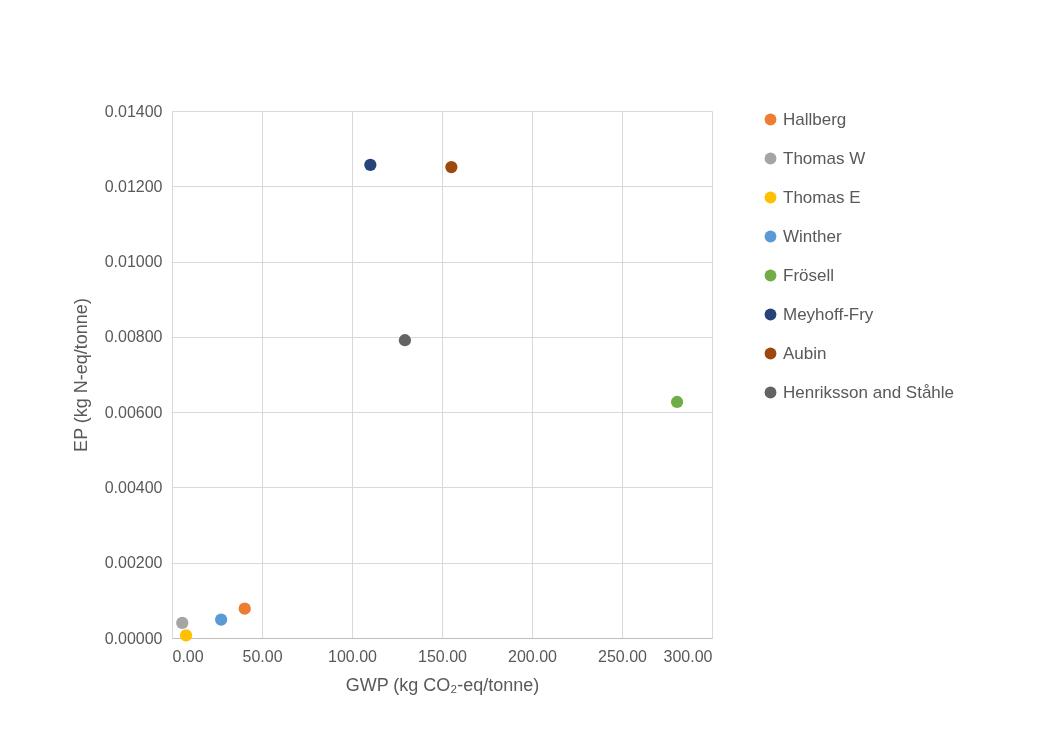  What do you see at coordinates (824, 158) in the screenshot?
I see `legend-label: Thomas W` at bounding box center [824, 158].